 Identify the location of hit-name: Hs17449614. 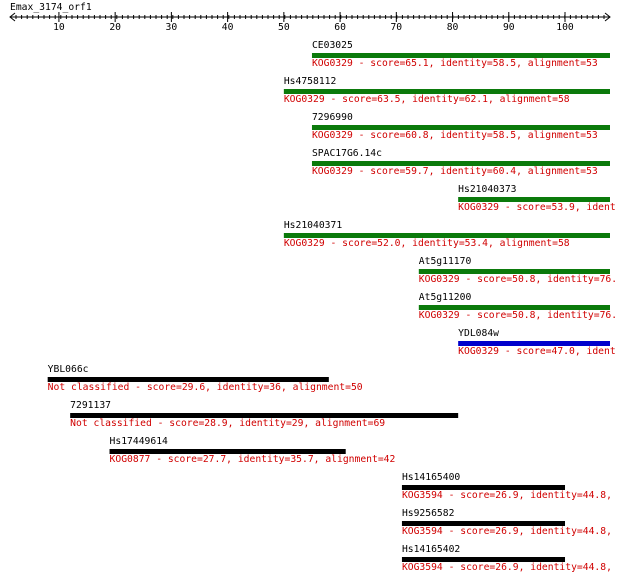
(139, 441).